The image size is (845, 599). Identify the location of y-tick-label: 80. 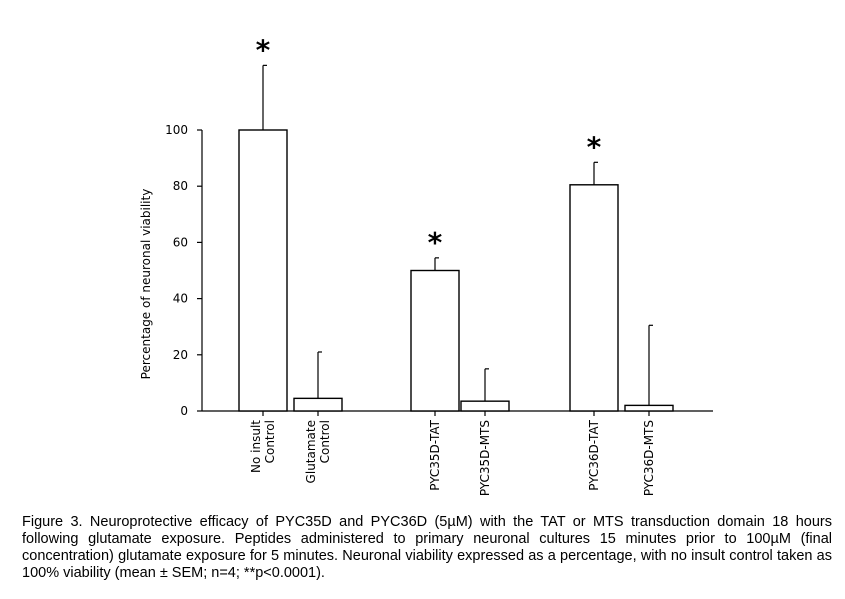
(180, 186).